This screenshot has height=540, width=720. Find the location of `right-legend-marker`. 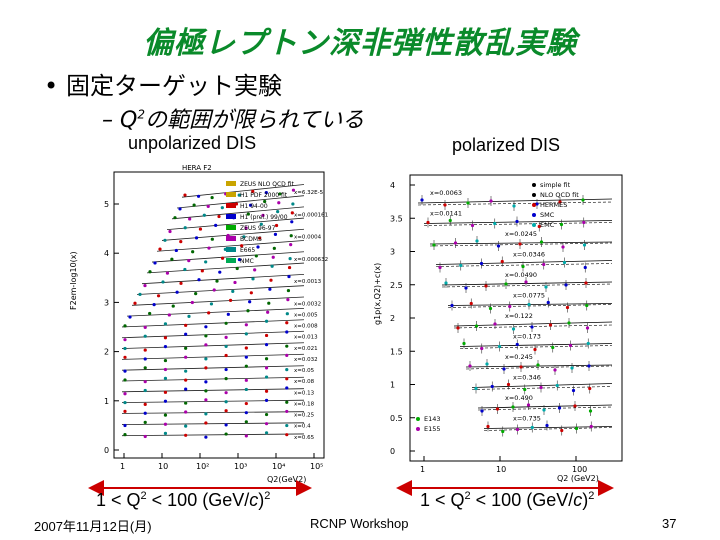

right-legend-marker is located at coordinates (534, 215).